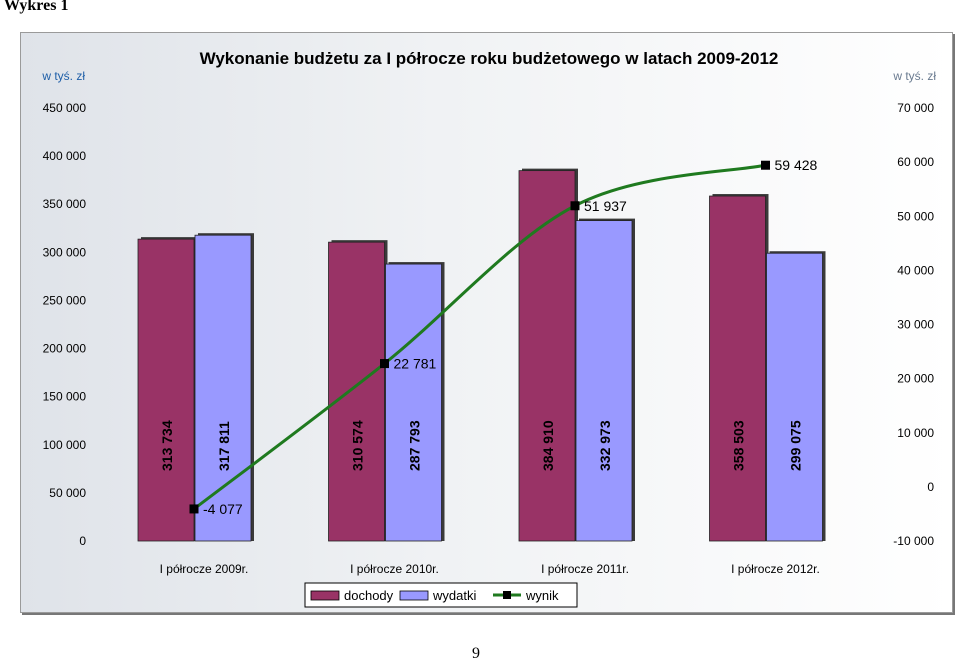 This screenshot has width=959, height=663. I want to click on x-category-label: I półrocze 2010r., so click(394, 569).